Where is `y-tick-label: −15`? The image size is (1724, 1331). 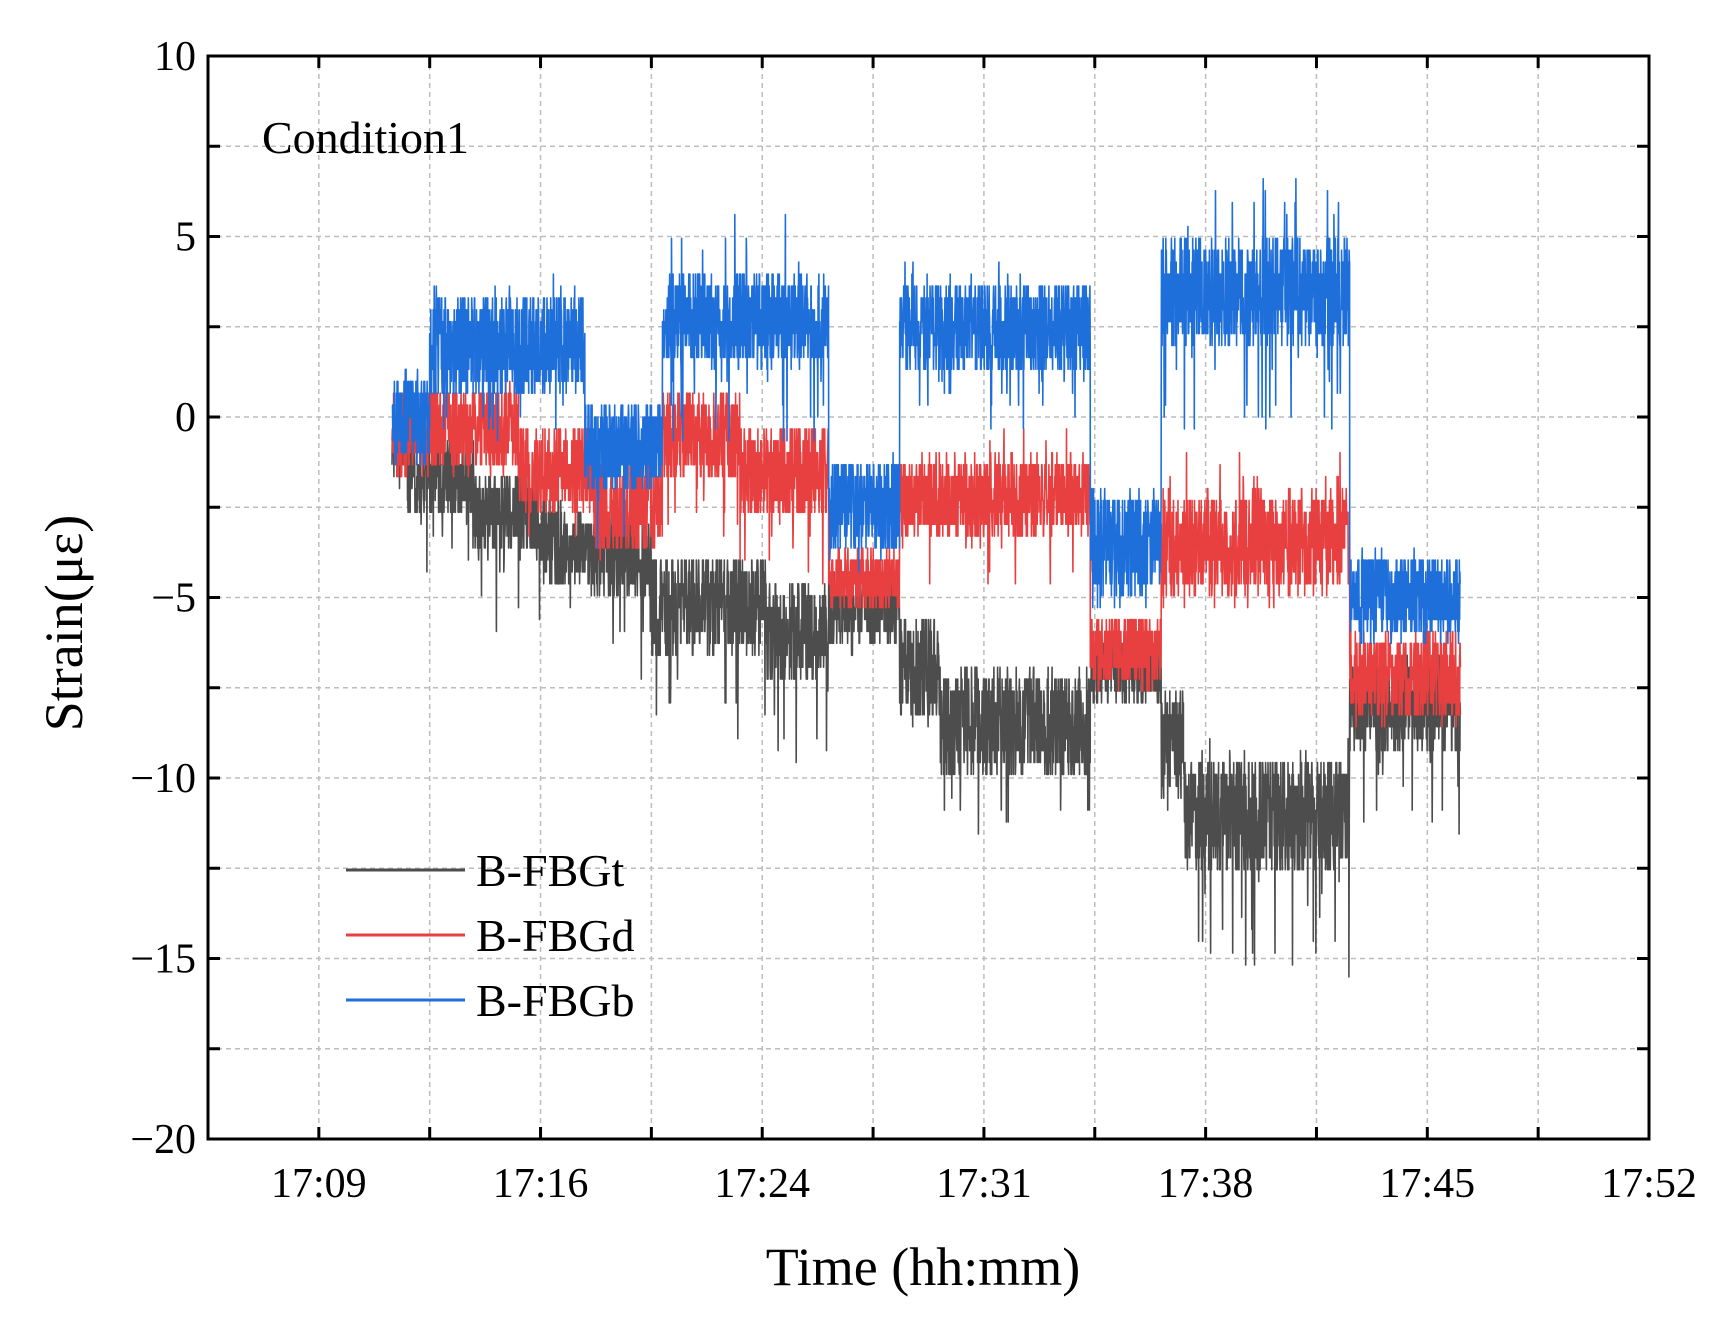 y-tick-label: −15 is located at coordinates (163, 960).